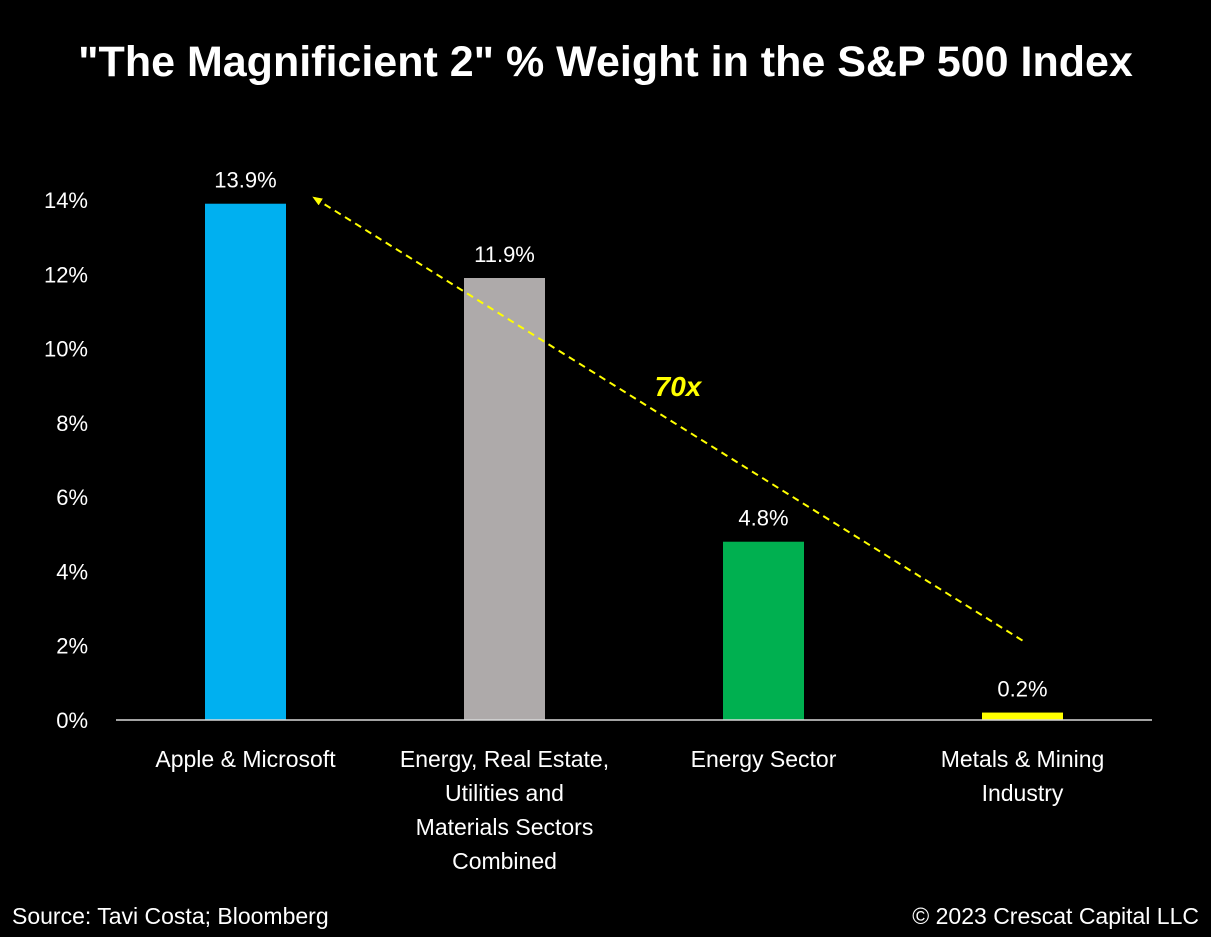  I want to click on y-tick-label: 4%, so click(72, 571).